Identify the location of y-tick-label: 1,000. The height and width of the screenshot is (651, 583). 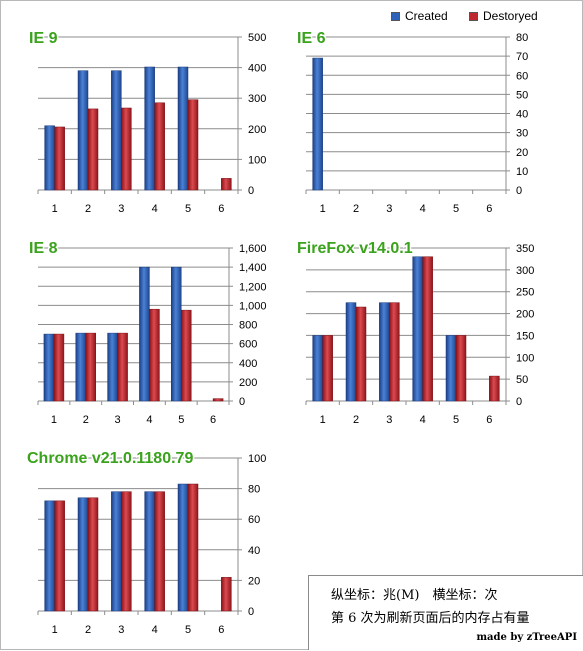
(253, 306).